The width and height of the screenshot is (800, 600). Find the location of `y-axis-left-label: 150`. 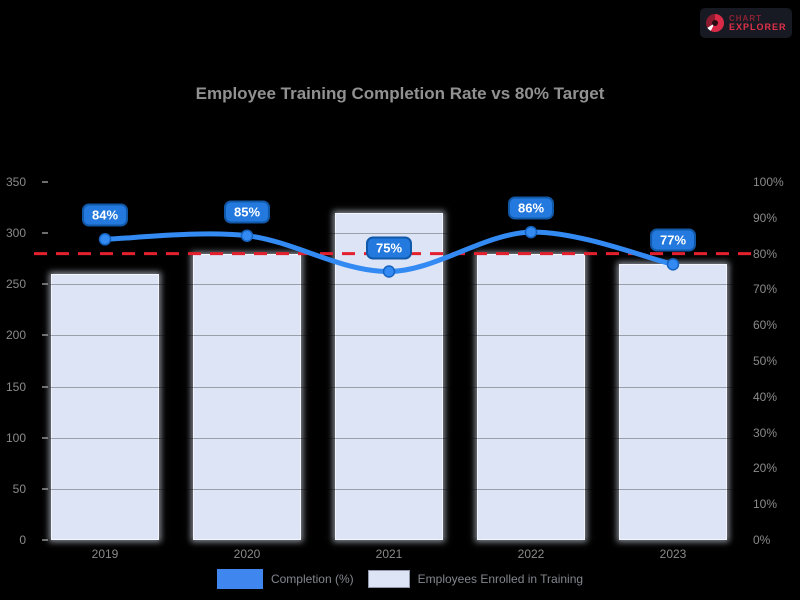

y-axis-left-label: 150 is located at coordinates (15, 386).